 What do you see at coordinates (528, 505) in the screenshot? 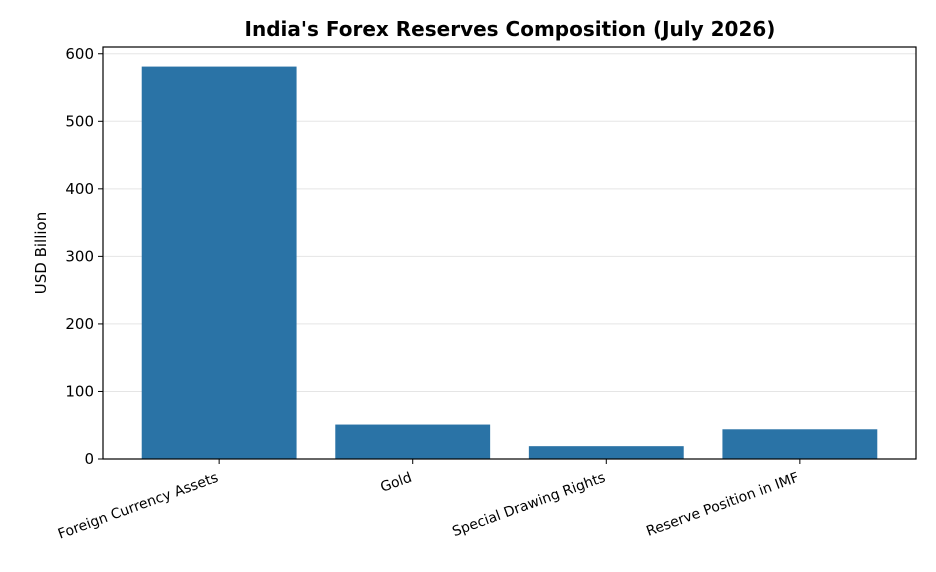
I see `x-tick-label: Special Drawing Rights` at bounding box center [528, 505].